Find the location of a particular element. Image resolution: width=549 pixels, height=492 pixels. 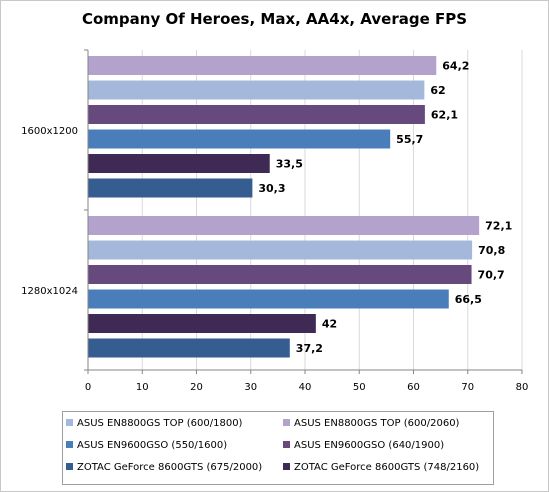

legend-item: ZOTAC GeForce 8600GTS (748/2160) is located at coordinates (381, 468).